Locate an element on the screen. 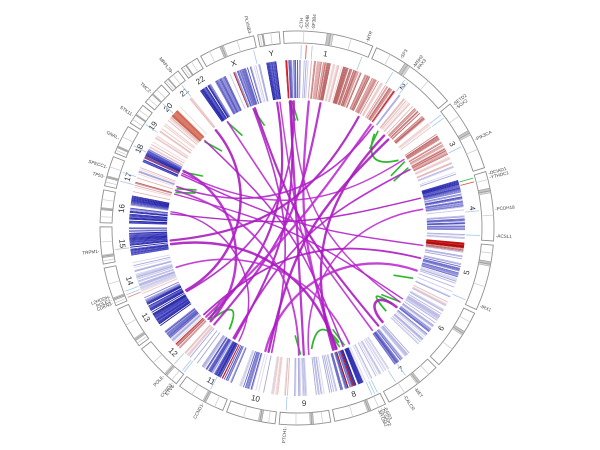  gene-label-POLE2: POLE2- is located at coordinates (103, 303).